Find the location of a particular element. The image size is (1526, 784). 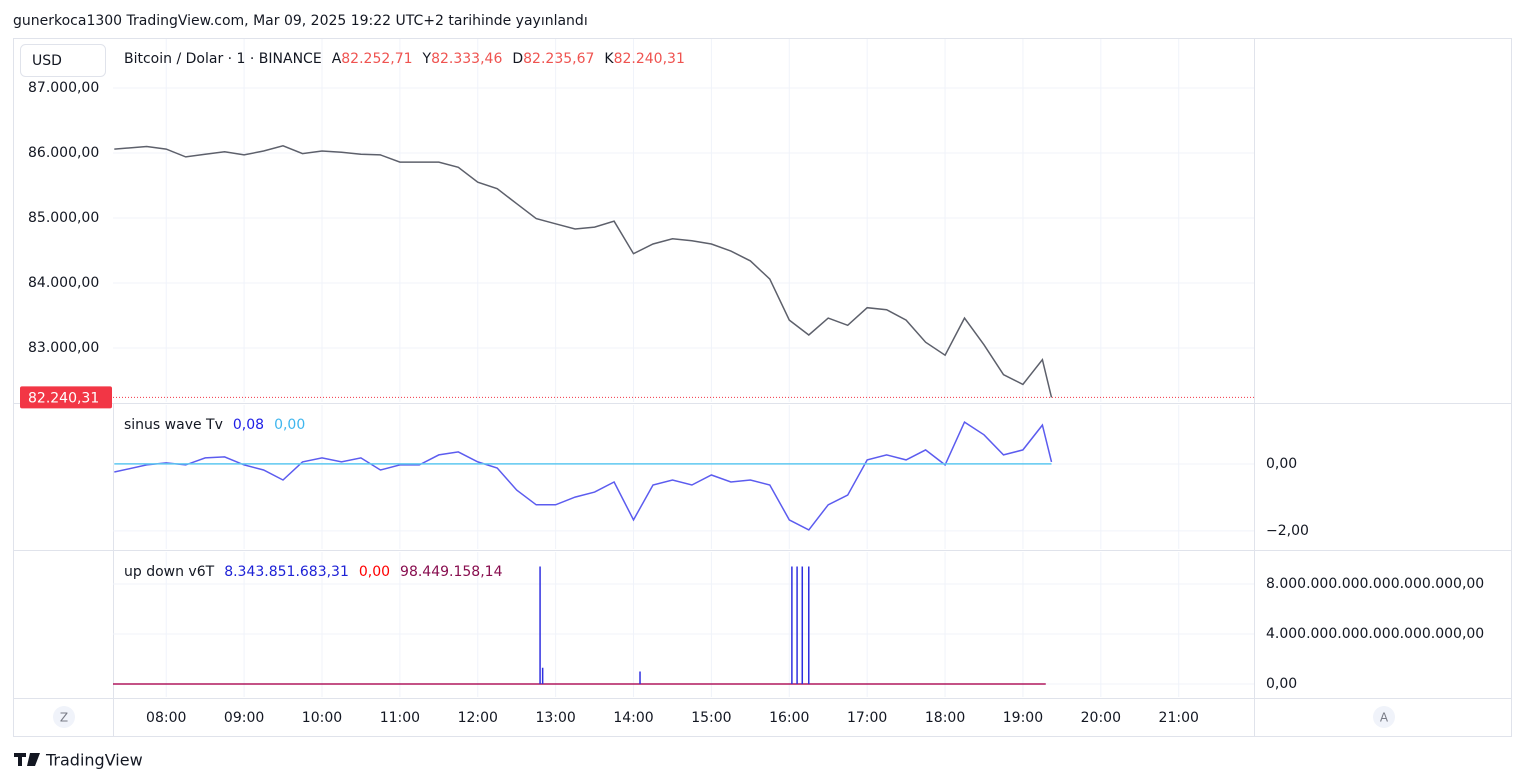

x-tick-label: 20:00 is located at coordinates (1101, 718).